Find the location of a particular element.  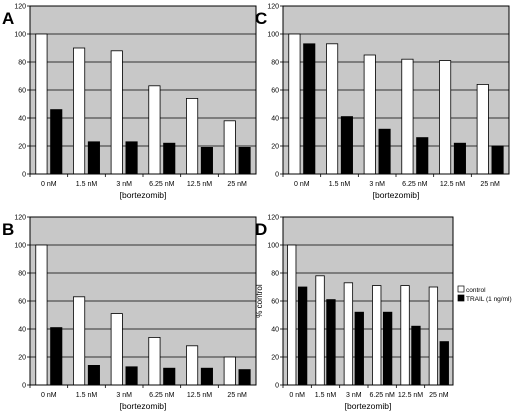

plot-frame is located at coordinates (368, 301).